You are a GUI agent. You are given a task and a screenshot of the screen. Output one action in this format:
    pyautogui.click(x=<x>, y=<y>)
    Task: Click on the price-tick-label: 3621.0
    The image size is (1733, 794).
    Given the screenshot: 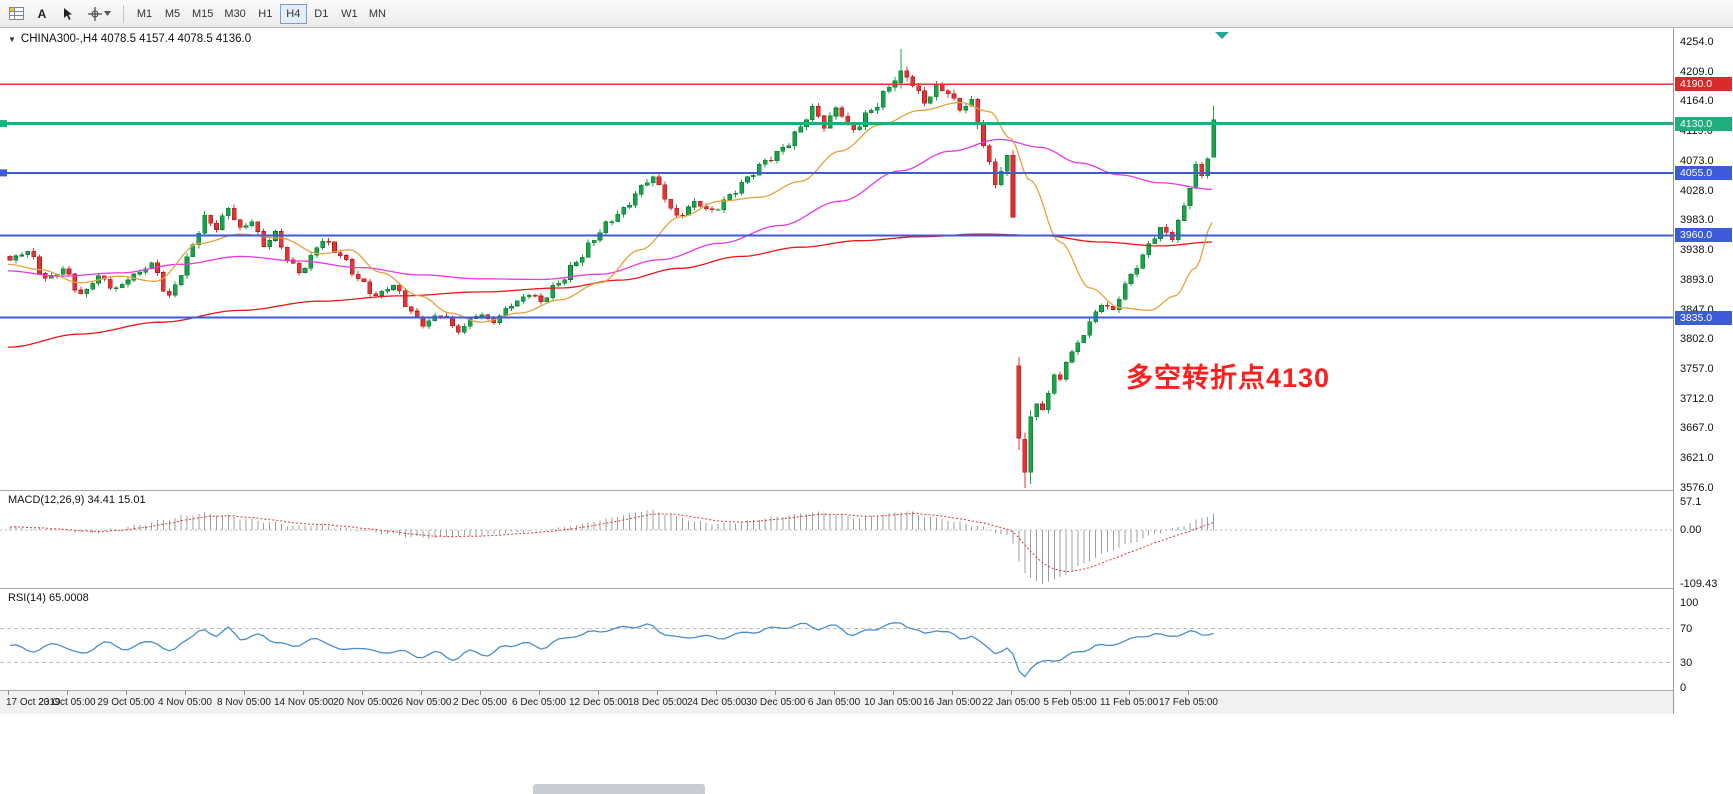 What is the action you would take?
    pyautogui.click(x=1697, y=458)
    